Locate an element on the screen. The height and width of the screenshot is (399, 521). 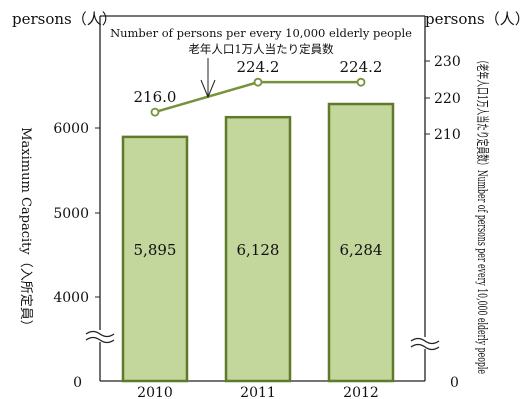
x-tick-label: 2011 is located at coordinates (258, 392).